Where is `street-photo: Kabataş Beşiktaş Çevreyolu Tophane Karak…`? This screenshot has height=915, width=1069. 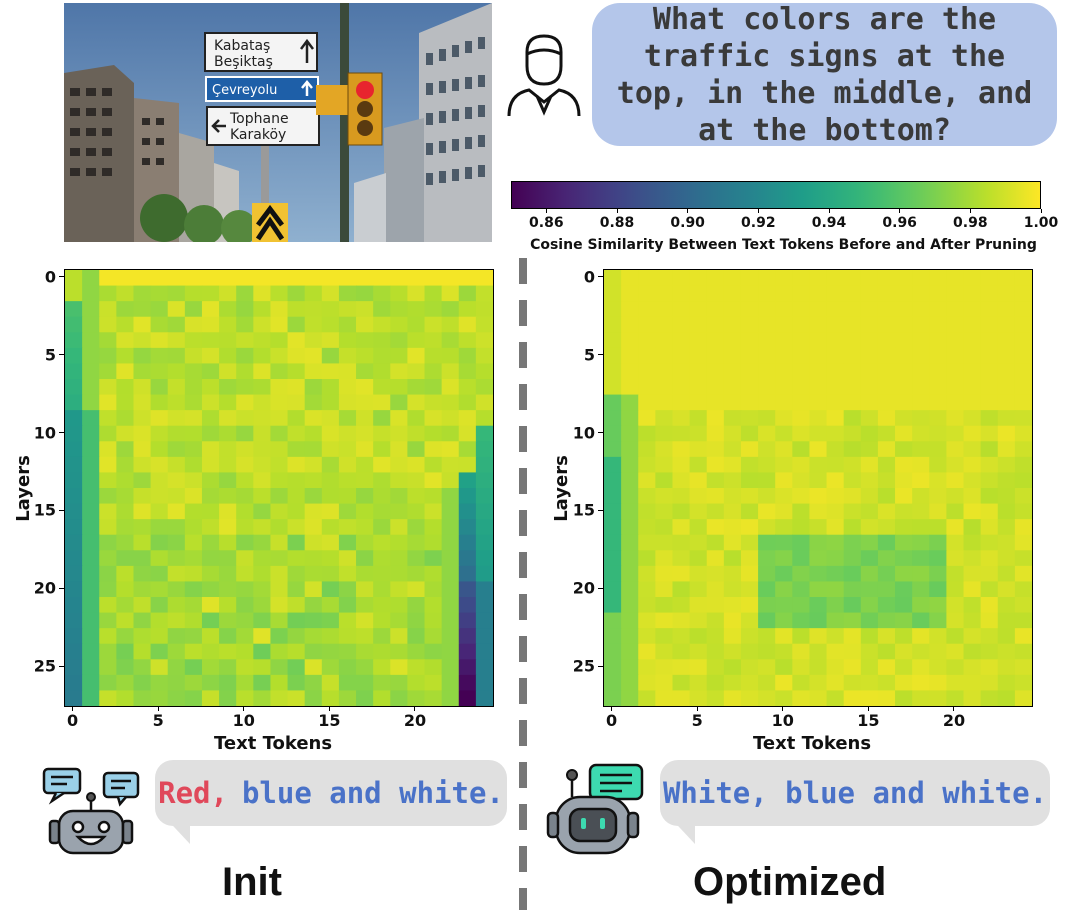
street-photo: Kabataş Beşiktaş Çevreyolu Tophane Karak… is located at coordinates (278, 124).